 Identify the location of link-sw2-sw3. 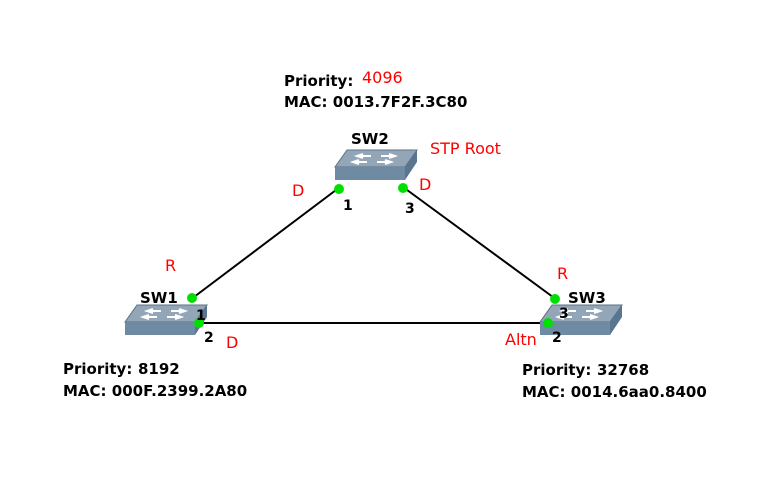
(480, 243).